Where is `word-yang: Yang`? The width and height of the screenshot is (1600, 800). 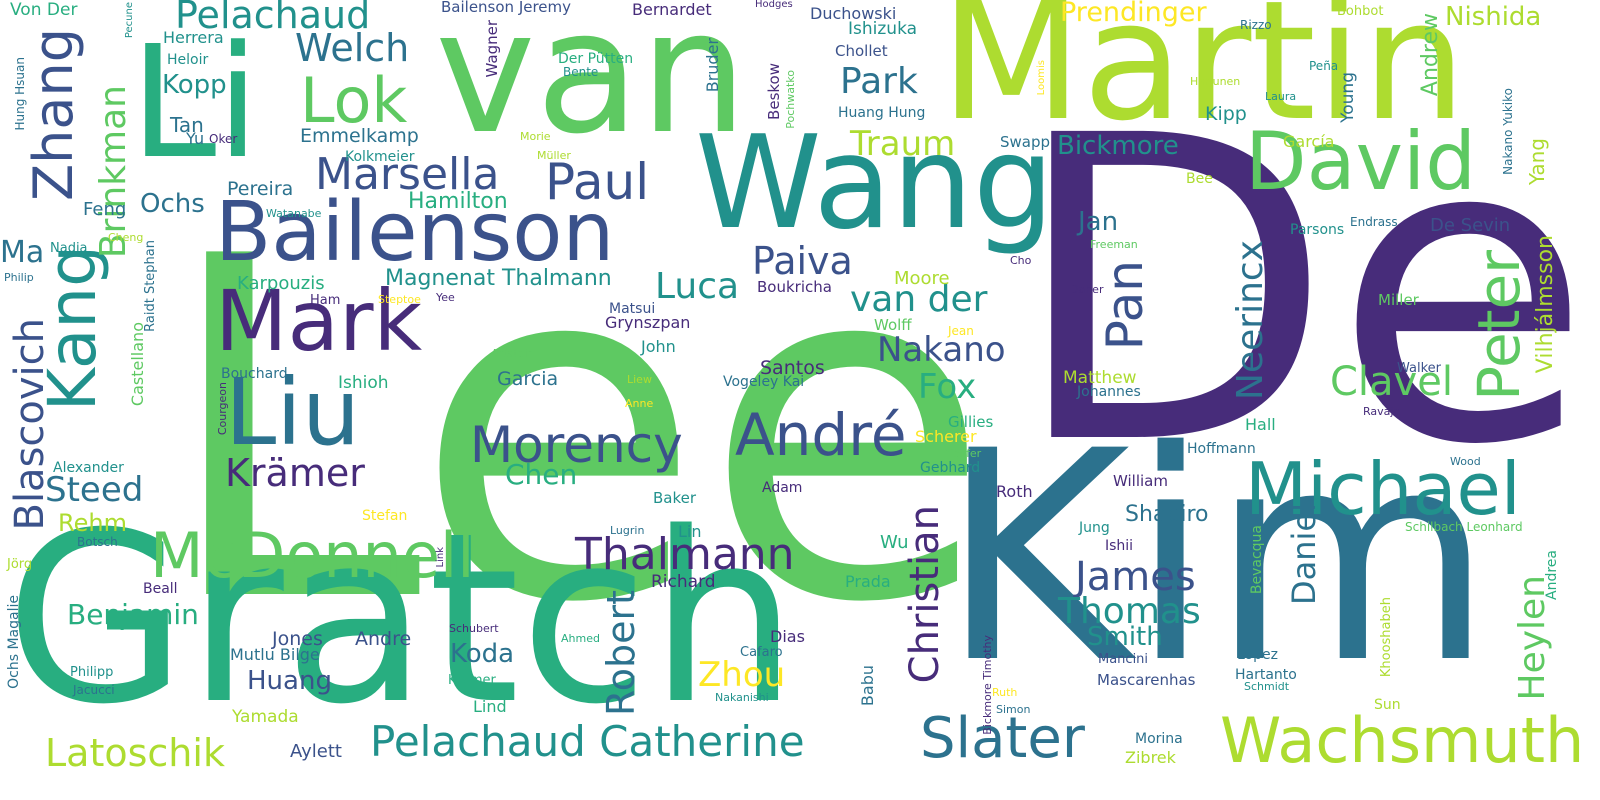 word-yang: Yang is located at coordinates (1537, 162).